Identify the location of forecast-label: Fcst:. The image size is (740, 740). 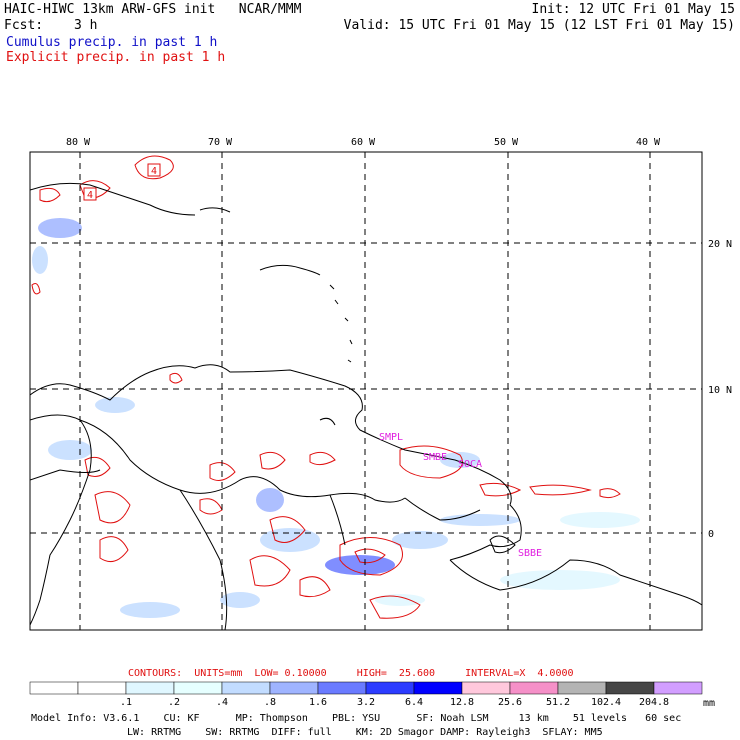
(24, 25).